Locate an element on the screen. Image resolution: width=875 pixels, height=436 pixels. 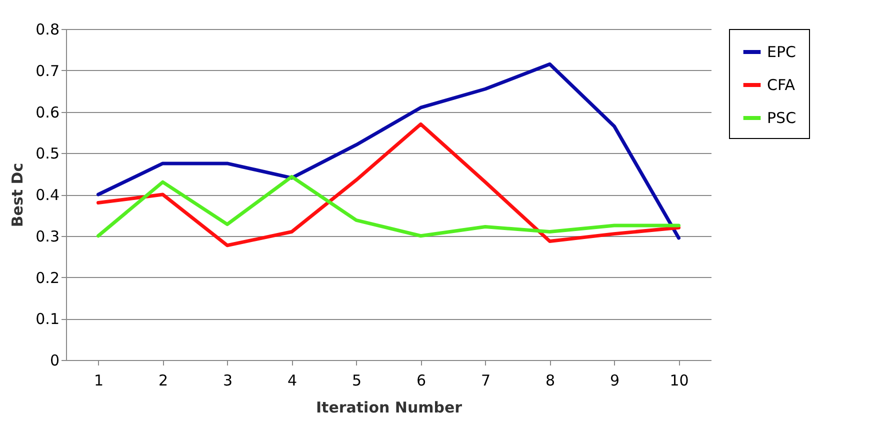
x-tick-label: 8 is located at coordinates (550, 381).